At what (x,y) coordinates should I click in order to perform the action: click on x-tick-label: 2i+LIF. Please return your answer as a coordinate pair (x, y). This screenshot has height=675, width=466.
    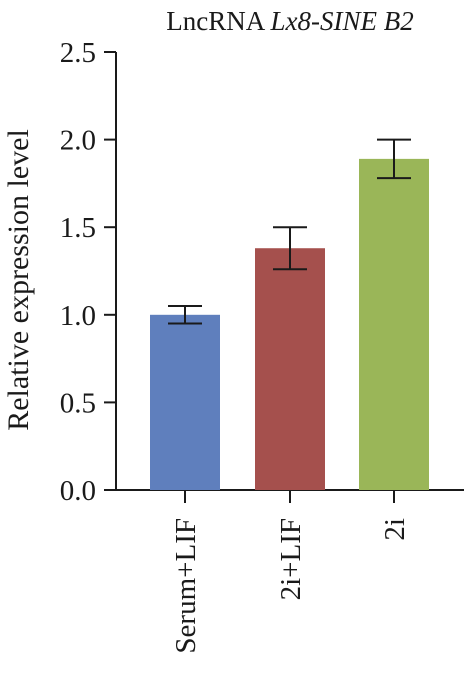
    Looking at the image, I should click on (291, 559).